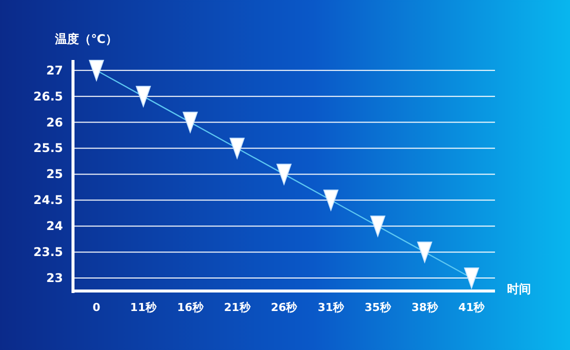 Image resolution: width=570 pixels, height=350 pixels. Describe the element at coordinates (96, 307) in the screenshot. I see `x-tick-label: 0` at that location.